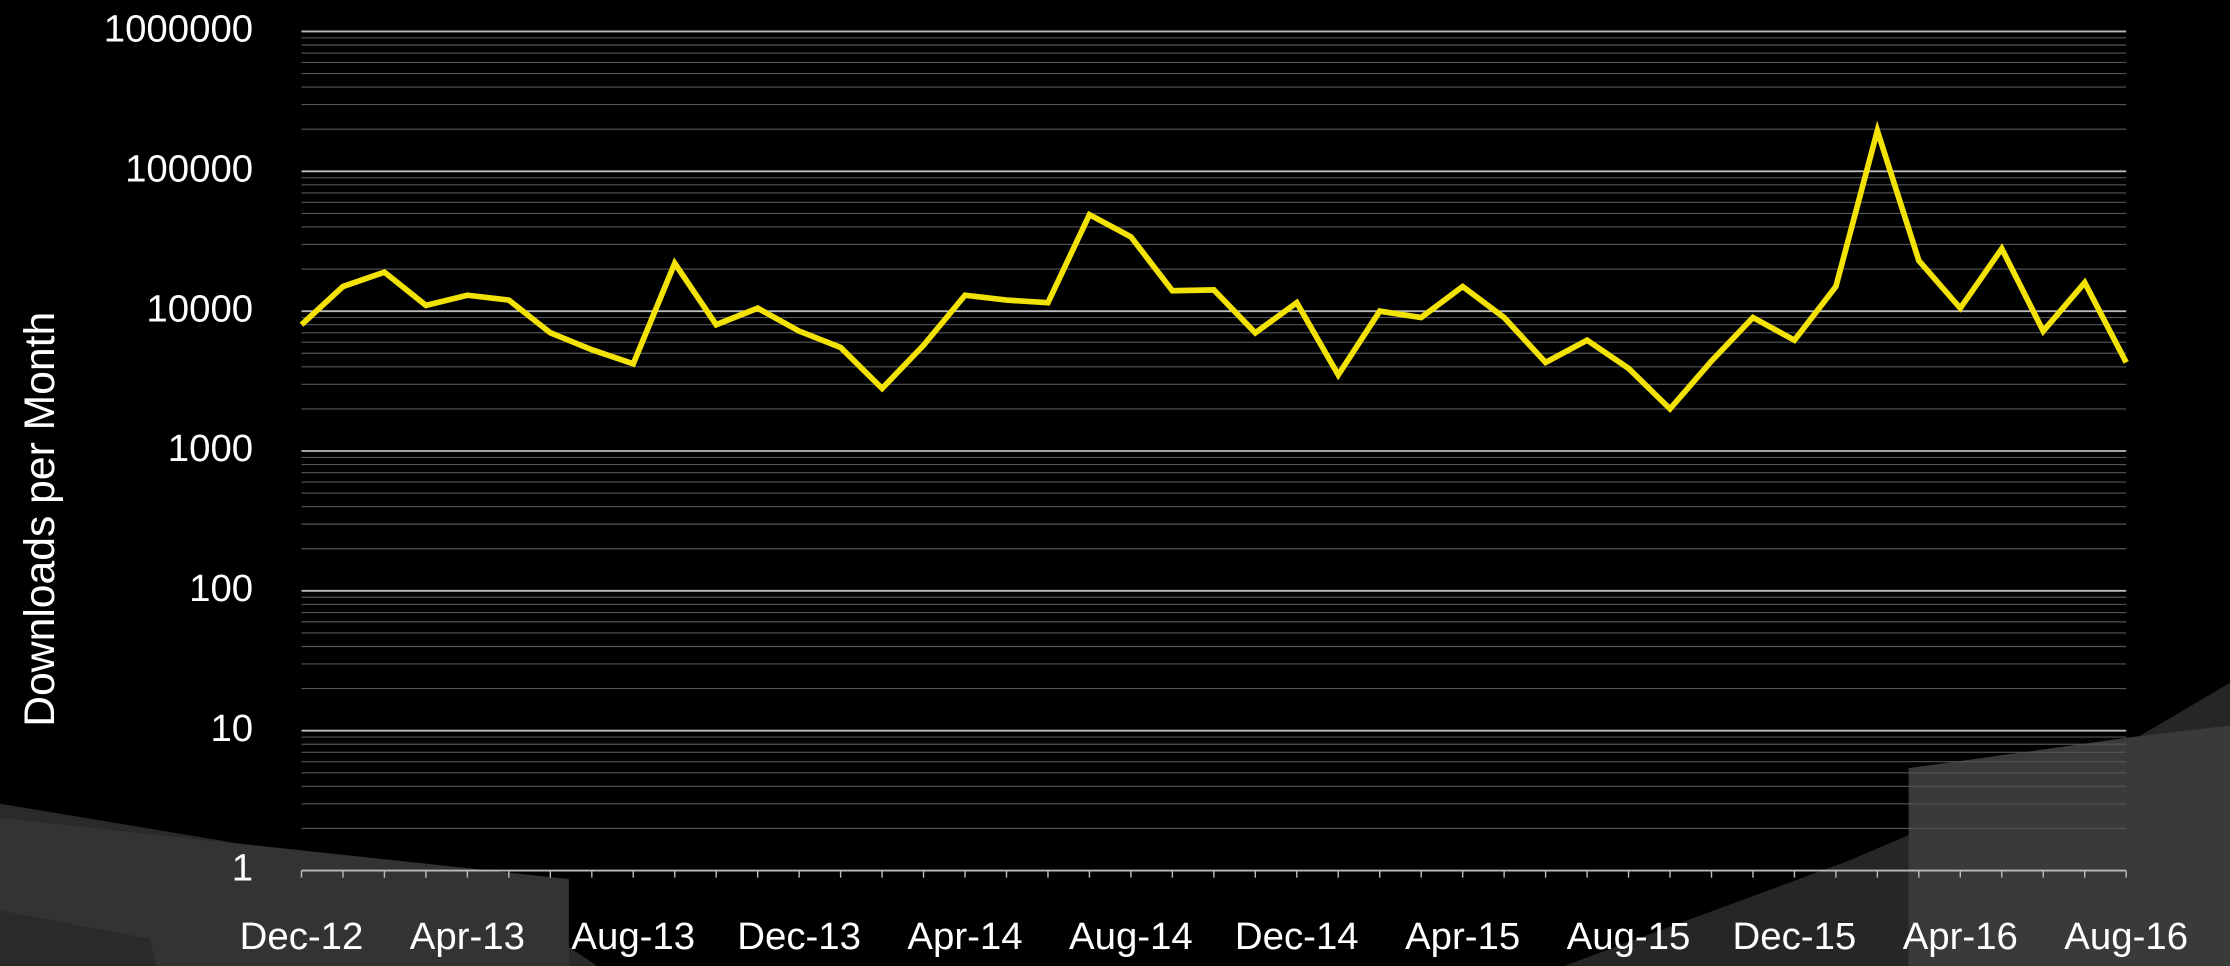  What do you see at coordinates (467, 936) in the screenshot?
I see `x-tick-label: Apr-13` at bounding box center [467, 936].